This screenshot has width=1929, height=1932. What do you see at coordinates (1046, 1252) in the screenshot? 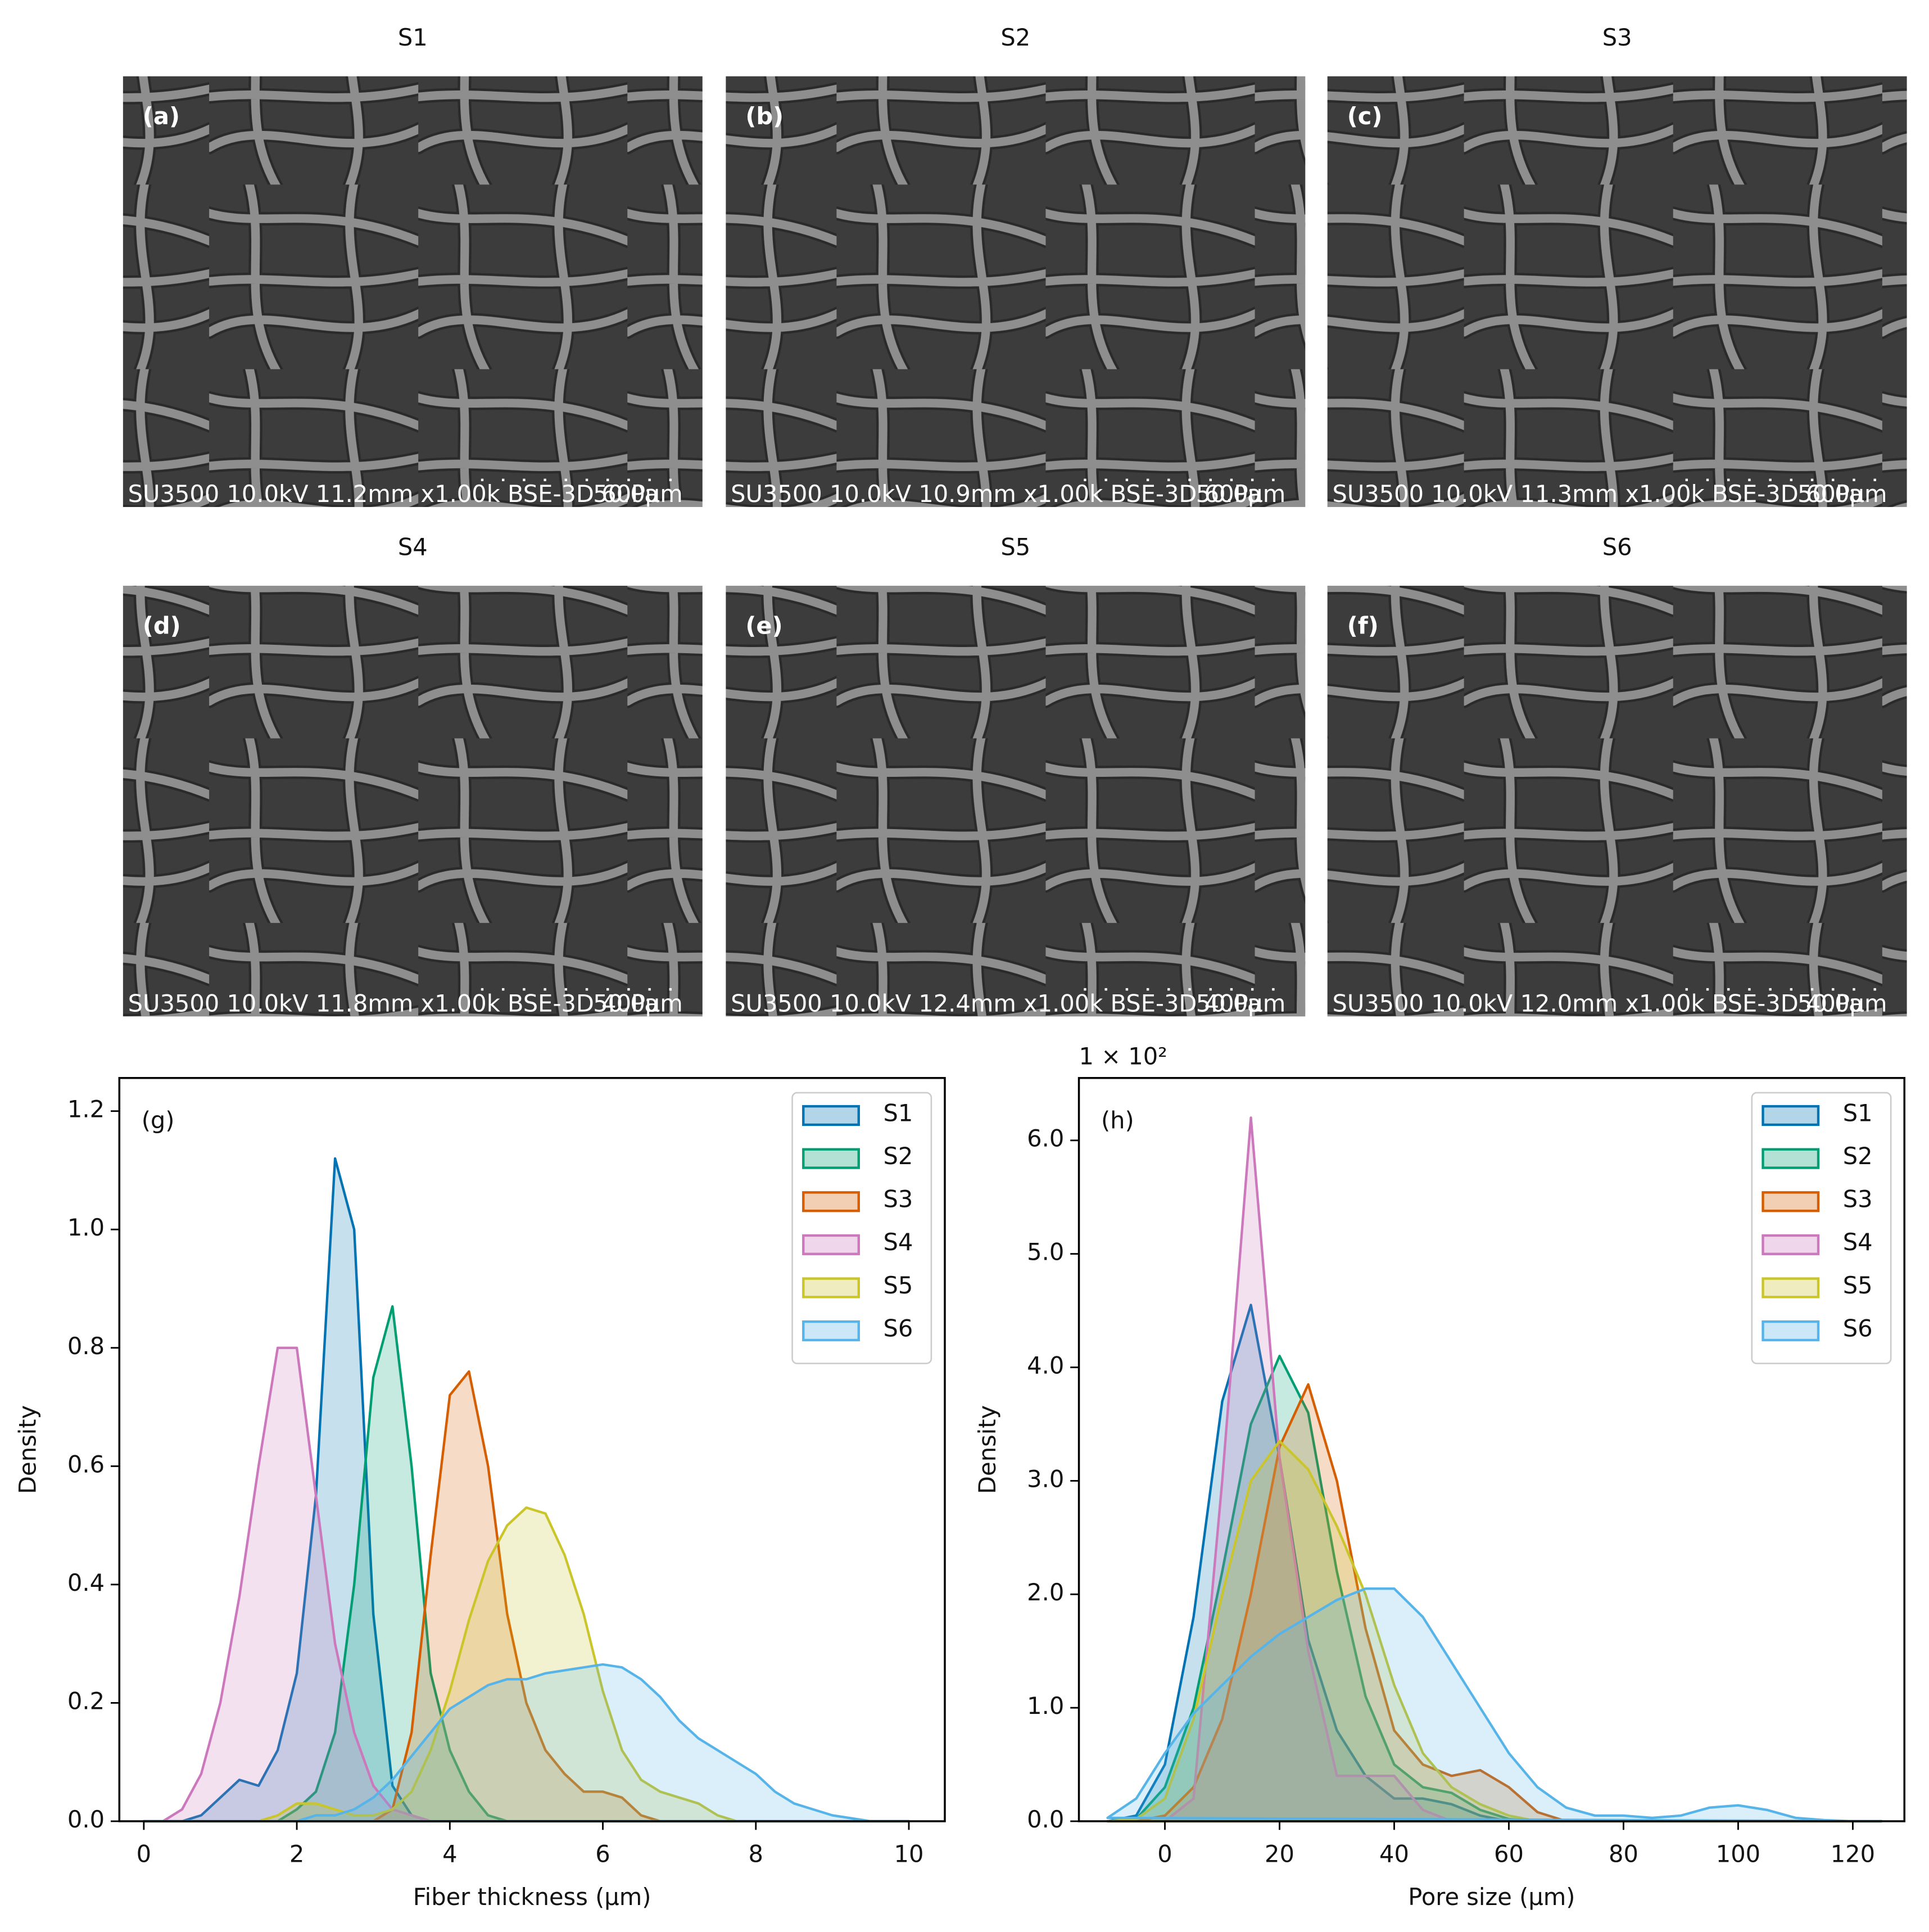
I see `y-tick-label: 5.0` at bounding box center [1046, 1252].